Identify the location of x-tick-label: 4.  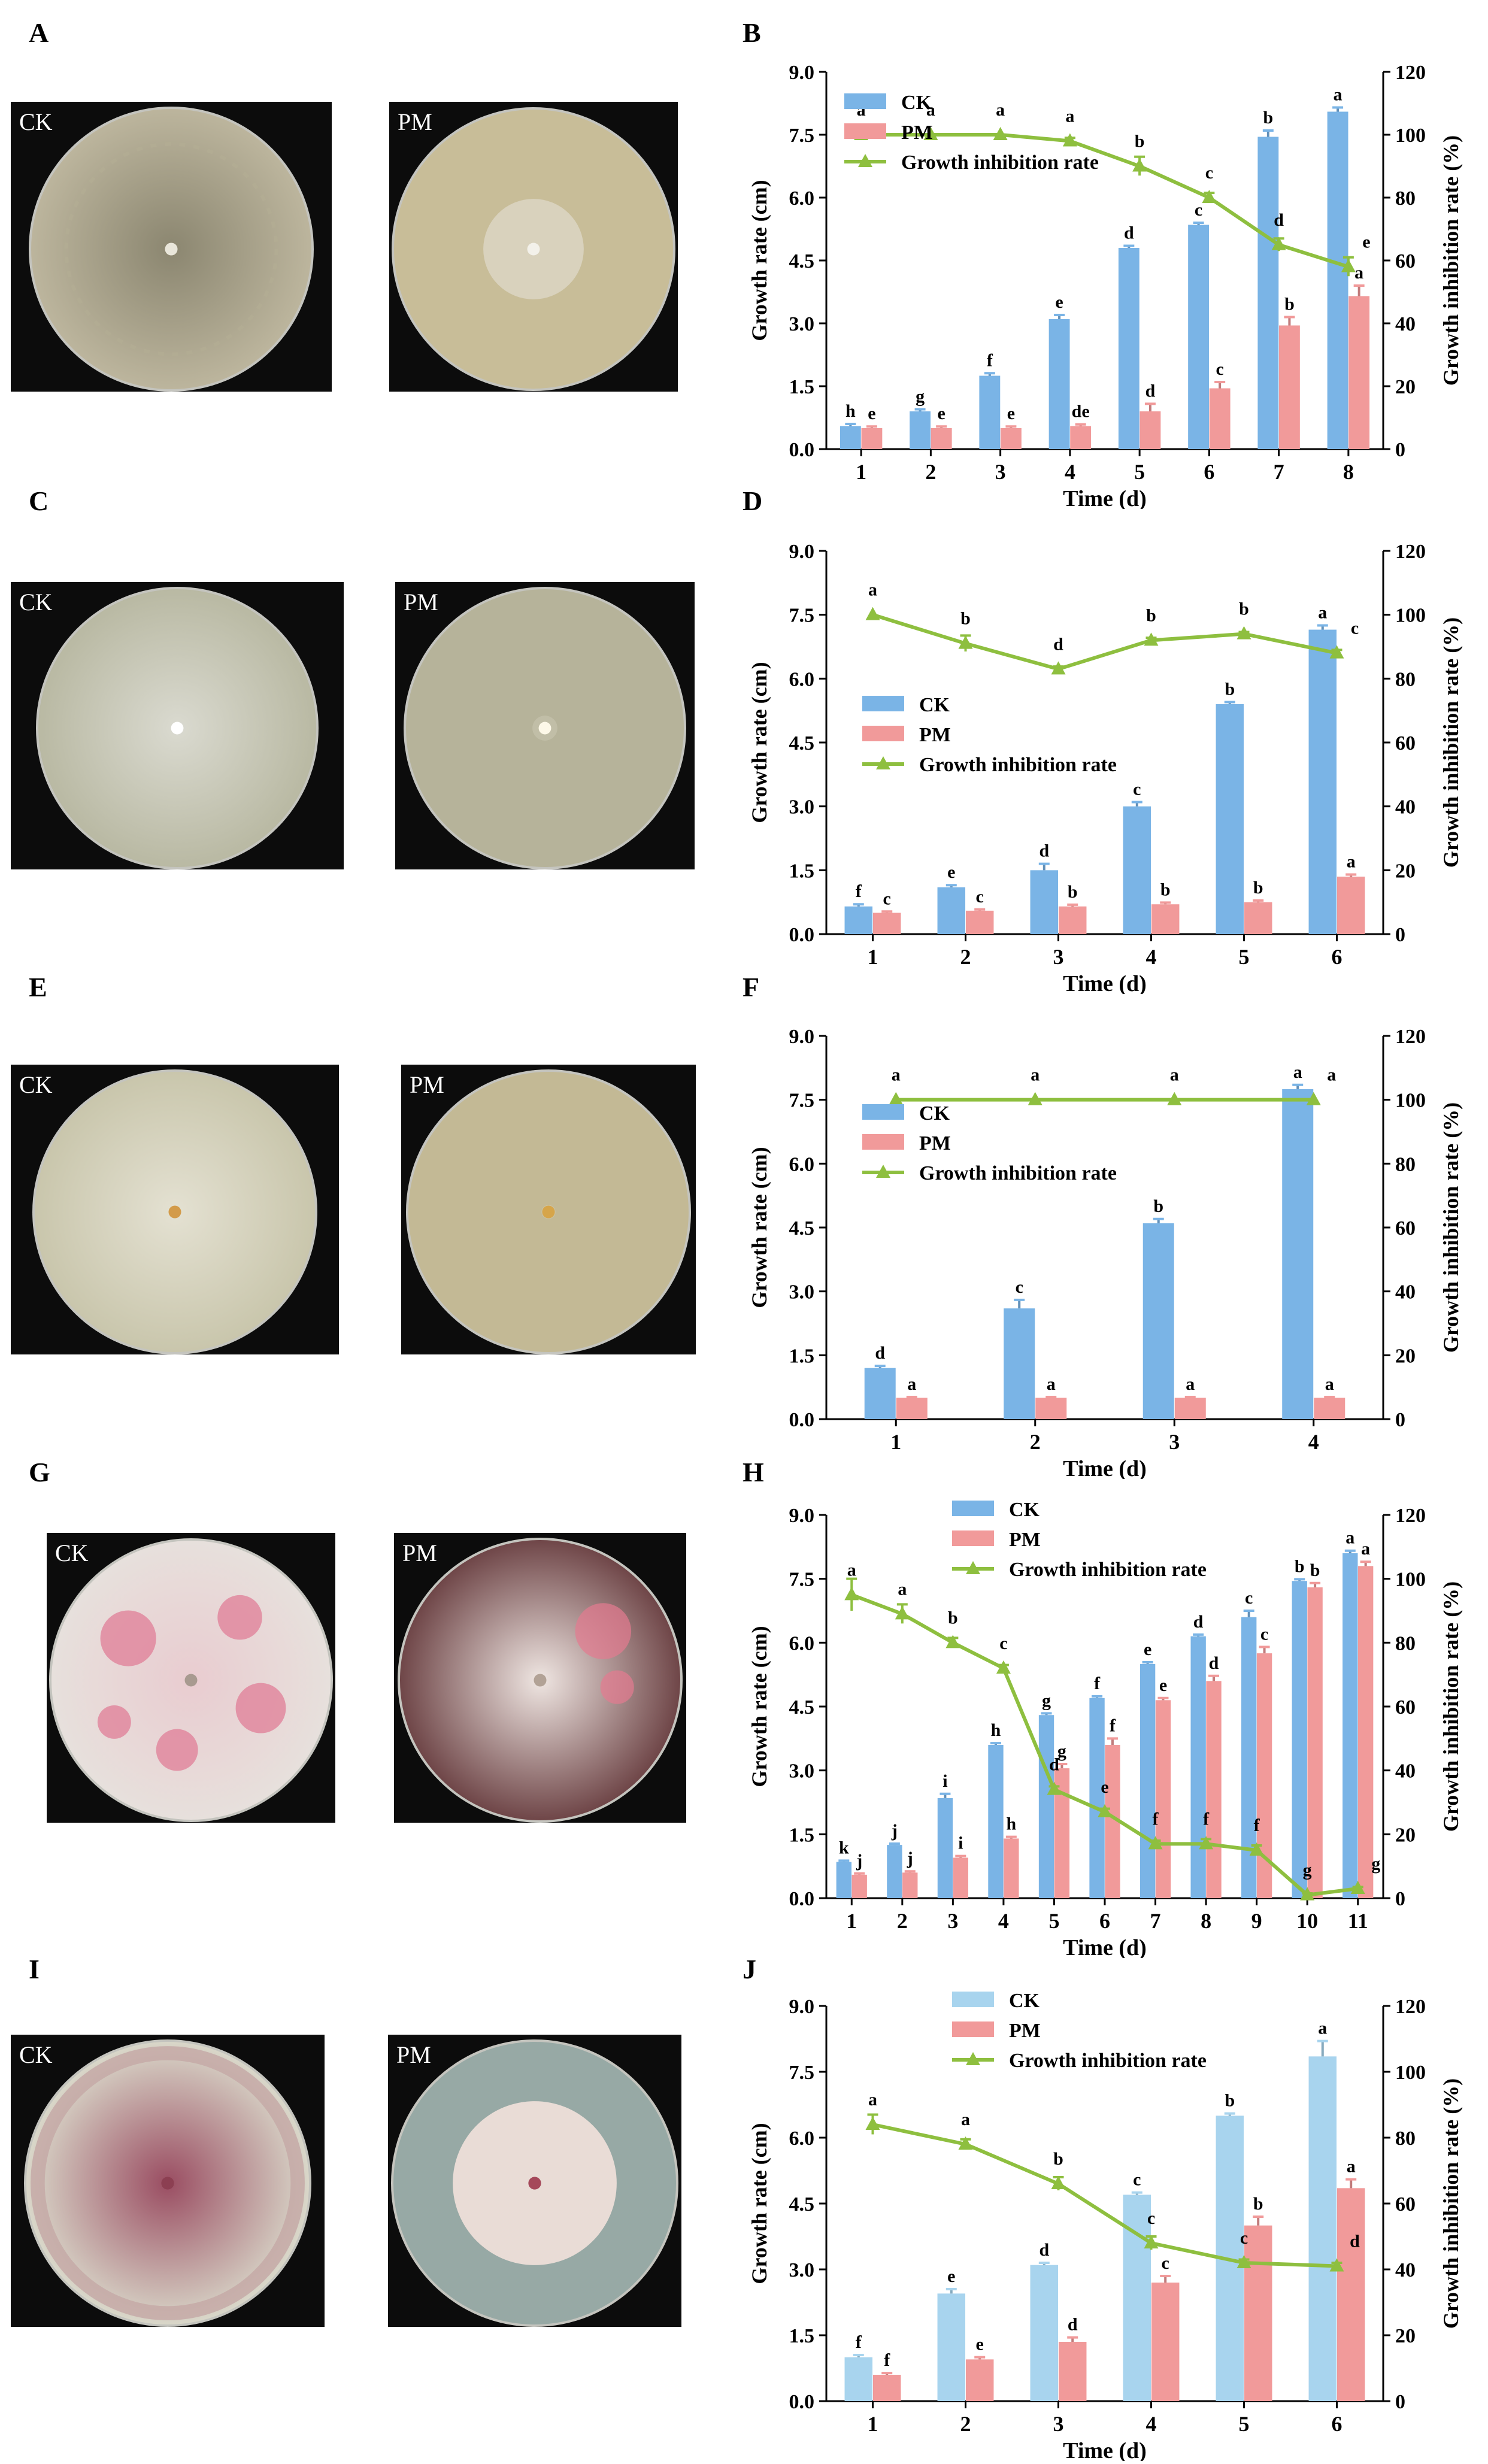
(1151, 957).